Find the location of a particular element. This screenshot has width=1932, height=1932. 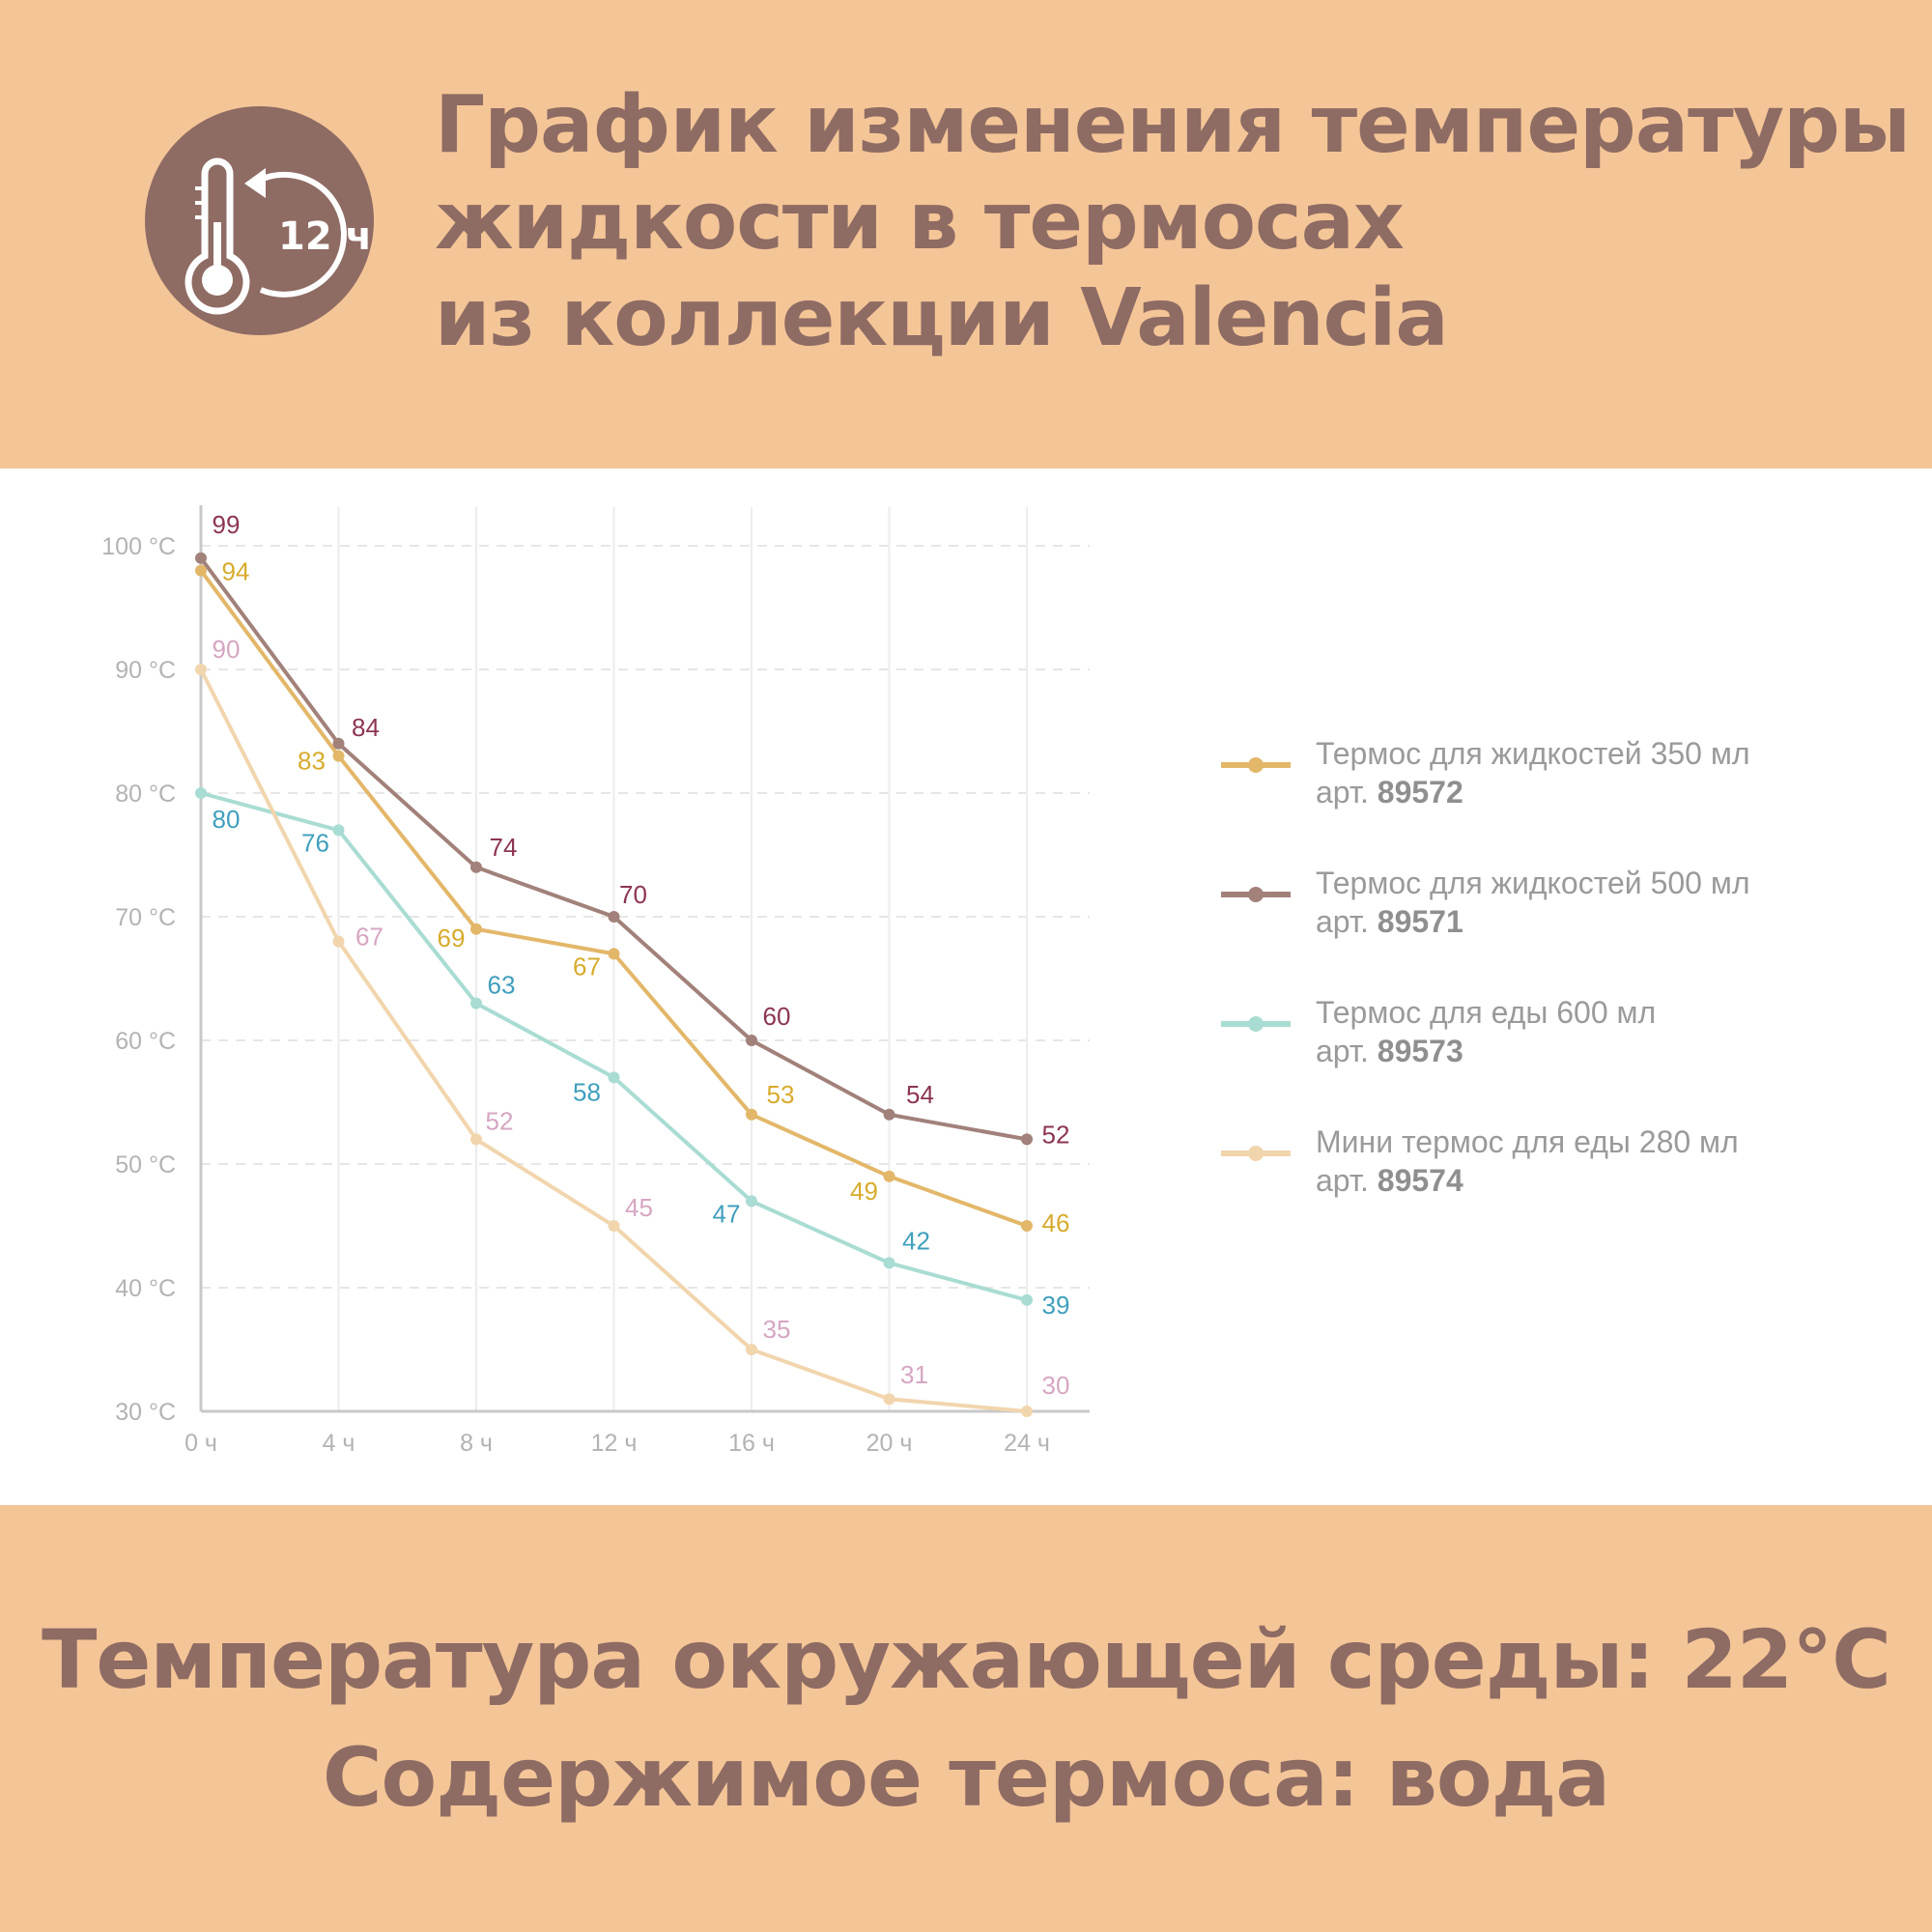

x-tick-label: 8 ч is located at coordinates (476, 1443).